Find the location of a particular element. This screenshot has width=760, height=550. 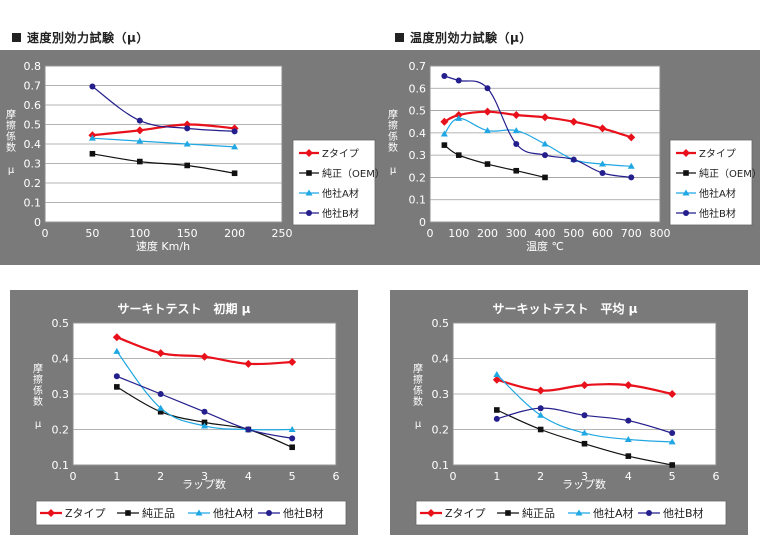

series-line-oem is located at coordinates (163, 163).